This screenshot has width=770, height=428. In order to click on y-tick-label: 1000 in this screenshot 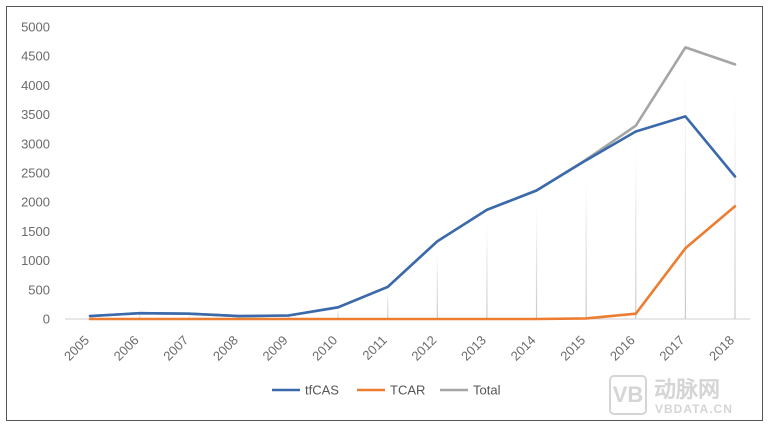, I will do `click(35, 260)`.